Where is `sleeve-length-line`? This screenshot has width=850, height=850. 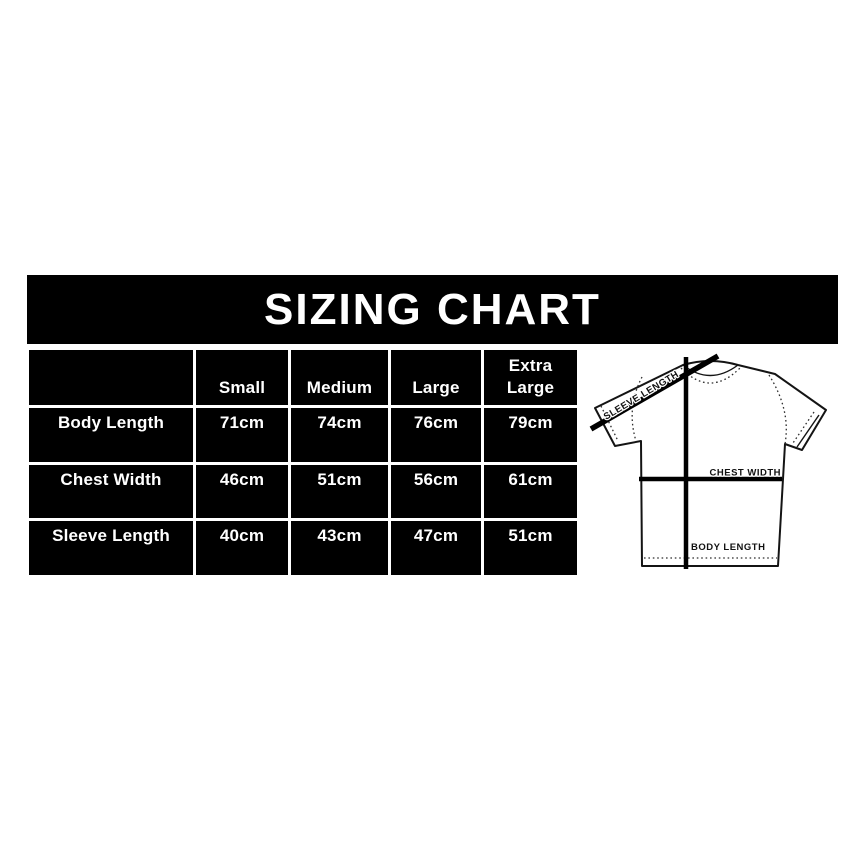 sleeve-length-line is located at coordinates (654, 392).